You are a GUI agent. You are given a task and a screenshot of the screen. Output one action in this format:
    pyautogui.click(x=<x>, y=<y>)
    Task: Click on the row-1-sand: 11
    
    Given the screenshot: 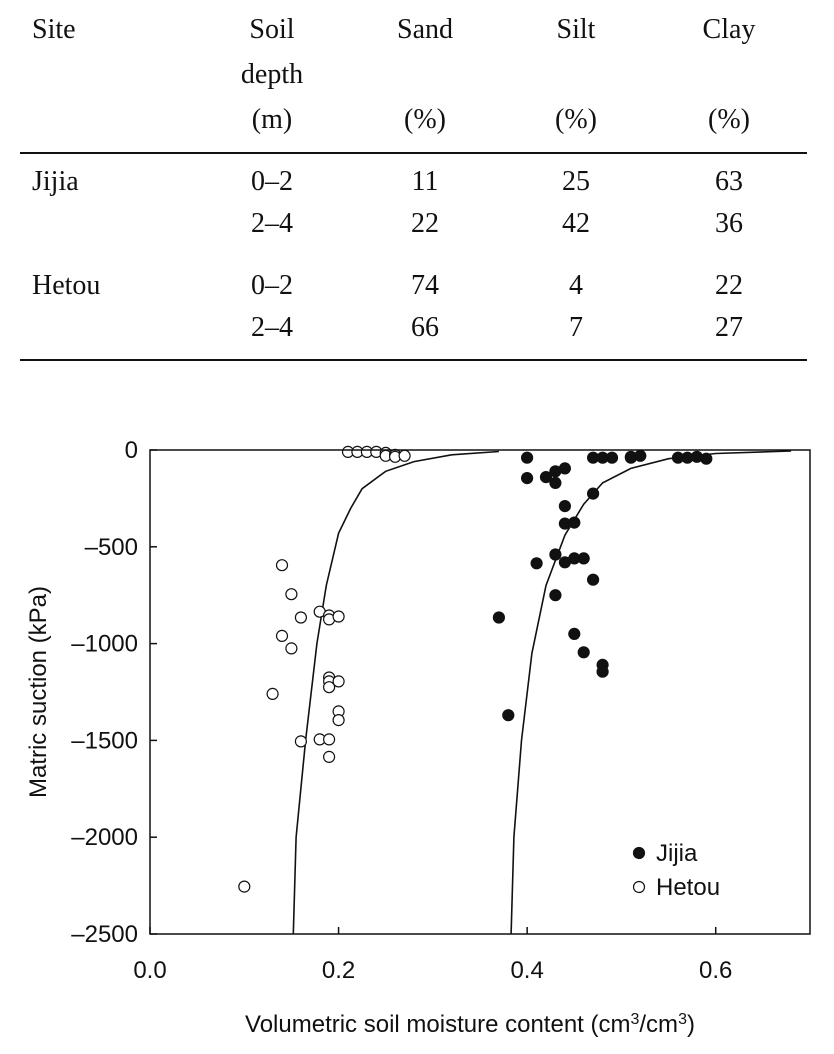 What is the action you would take?
    pyautogui.click(x=425, y=181)
    